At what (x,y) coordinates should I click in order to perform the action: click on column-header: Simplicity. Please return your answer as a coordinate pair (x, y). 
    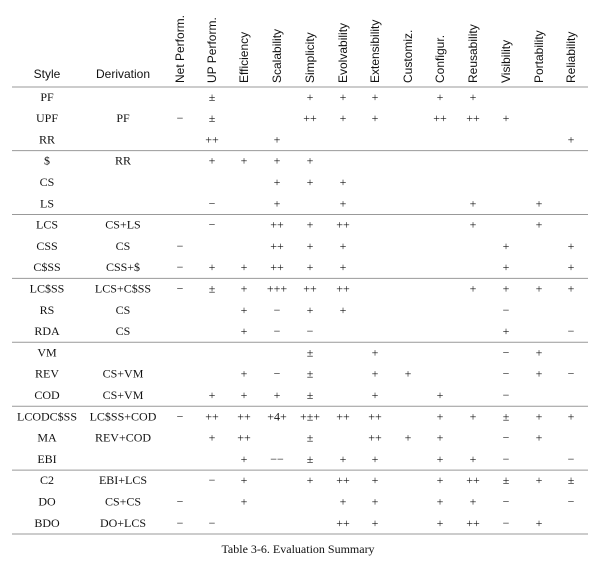
    Looking at the image, I should click on (310, 57).